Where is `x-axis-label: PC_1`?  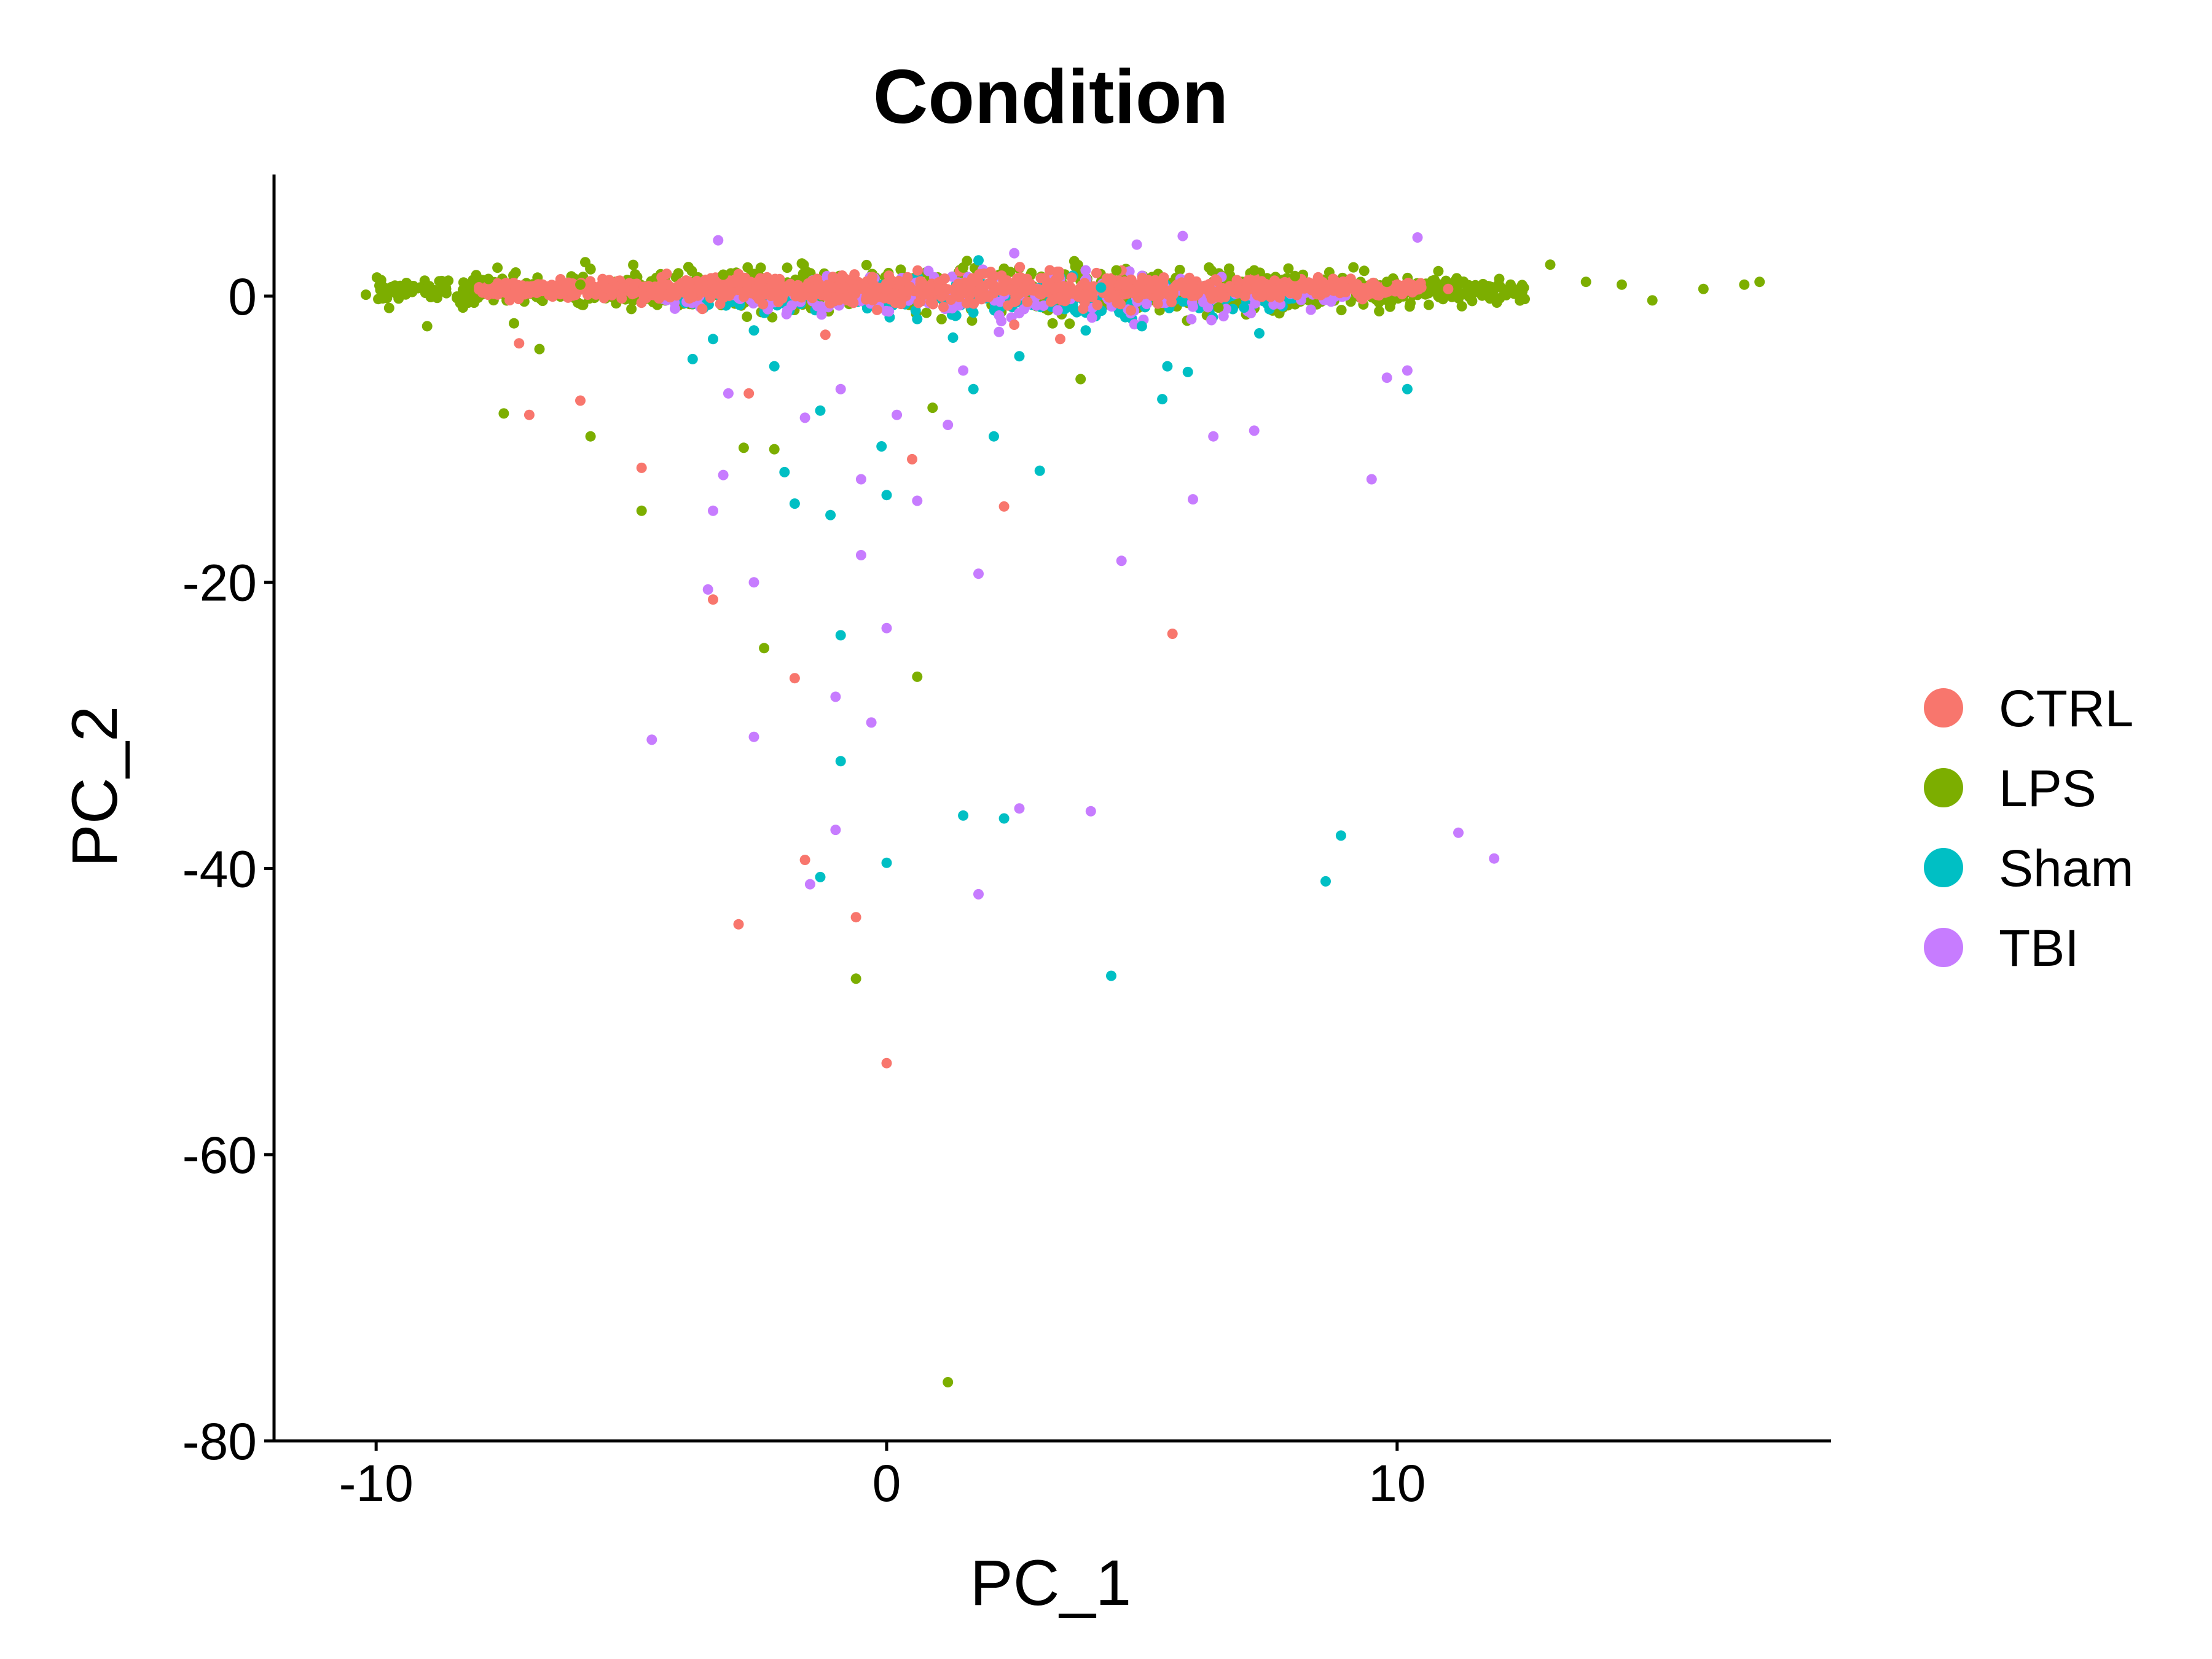
x-axis-label: PC_1 is located at coordinates (1051, 1583).